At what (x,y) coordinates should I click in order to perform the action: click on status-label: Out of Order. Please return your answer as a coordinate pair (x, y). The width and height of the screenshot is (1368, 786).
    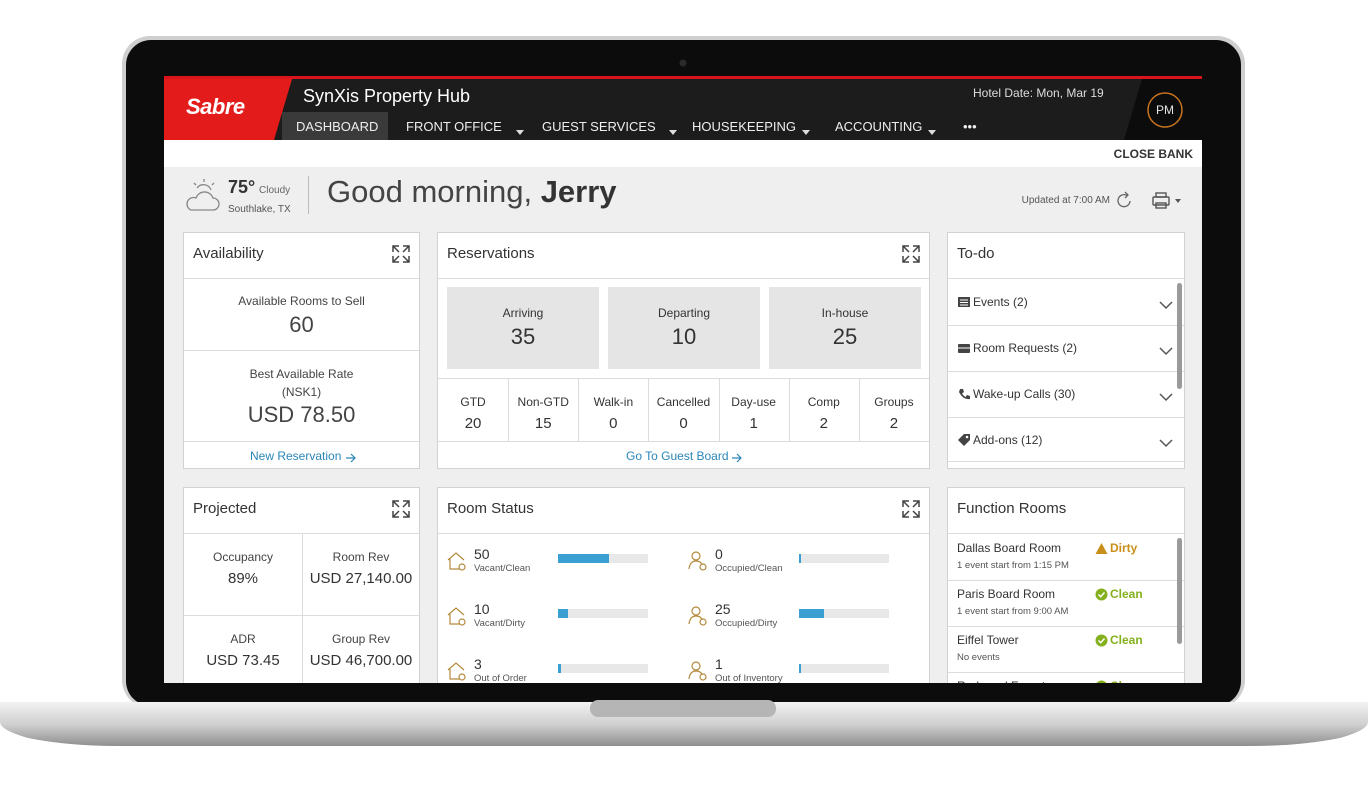
    Looking at the image, I should click on (500, 678).